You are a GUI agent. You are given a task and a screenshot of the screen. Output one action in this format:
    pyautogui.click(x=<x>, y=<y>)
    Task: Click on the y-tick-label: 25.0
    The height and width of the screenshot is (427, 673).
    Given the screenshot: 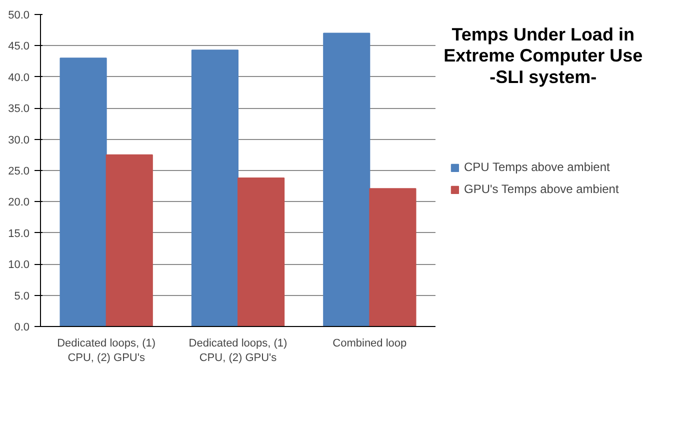 What is the action you would take?
    pyautogui.click(x=19, y=172)
    